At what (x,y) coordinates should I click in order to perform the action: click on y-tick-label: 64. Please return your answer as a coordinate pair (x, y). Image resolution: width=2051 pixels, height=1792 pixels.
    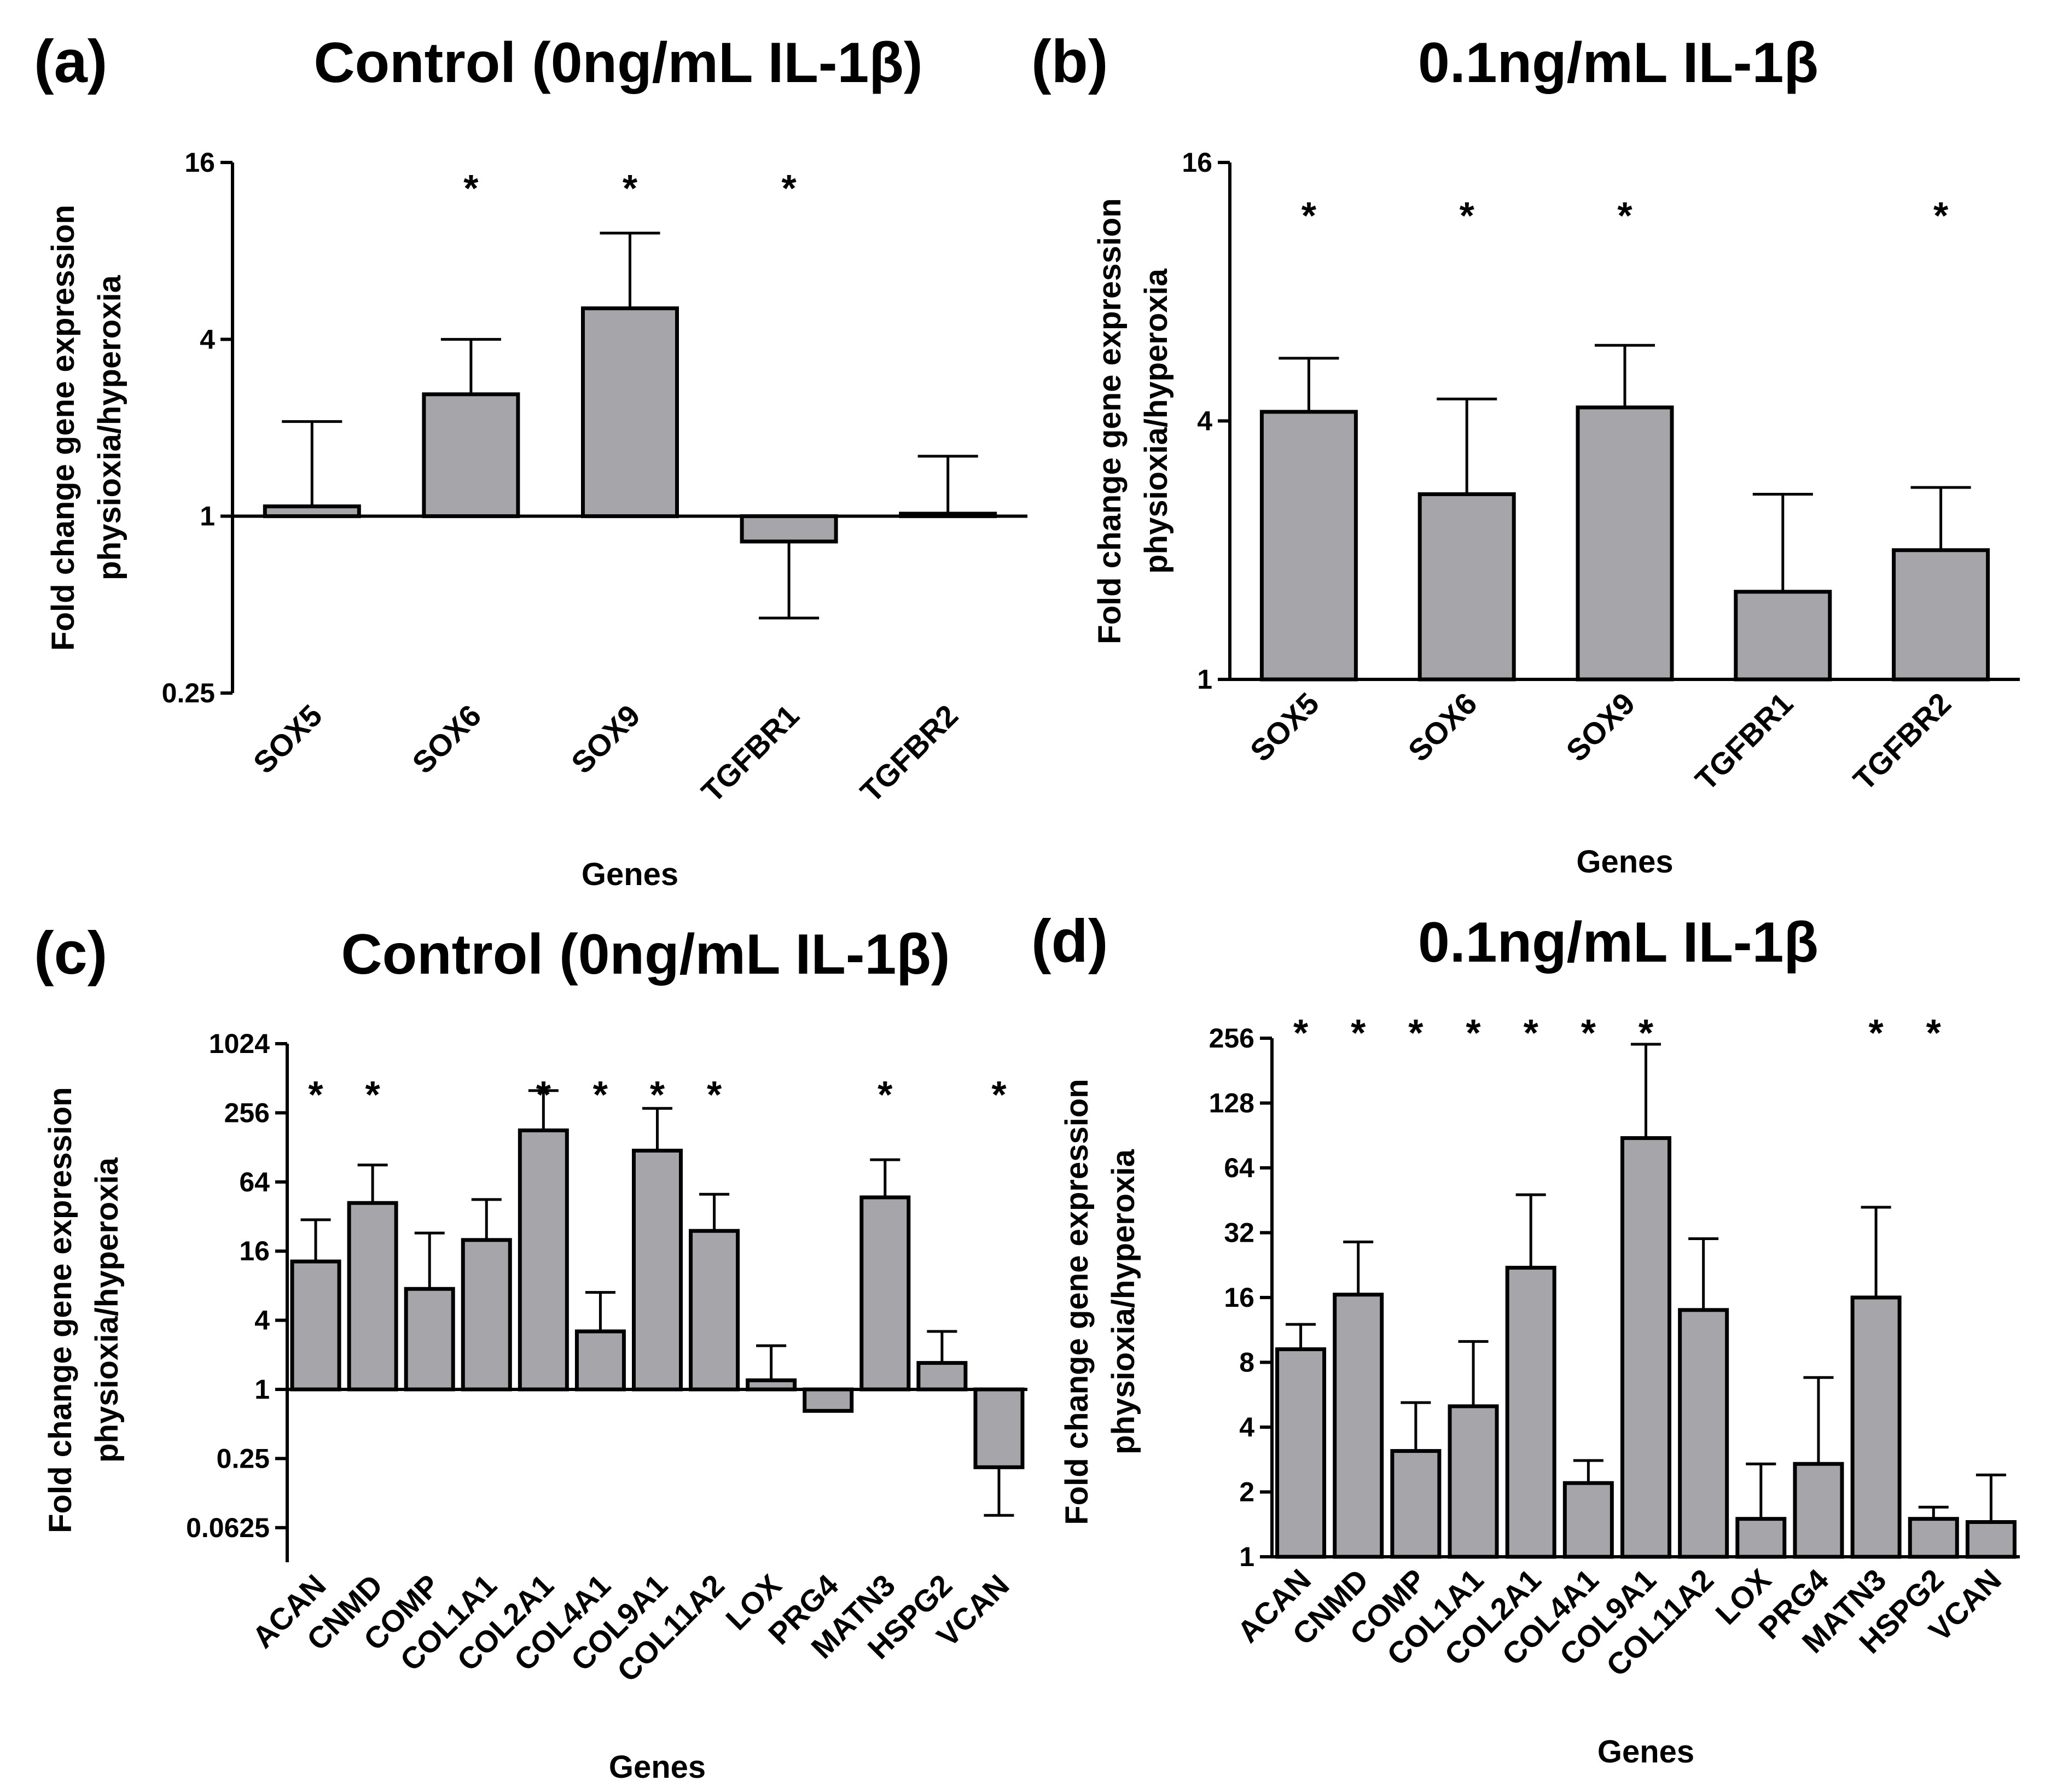
    Looking at the image, I should click on (1239, 1168).